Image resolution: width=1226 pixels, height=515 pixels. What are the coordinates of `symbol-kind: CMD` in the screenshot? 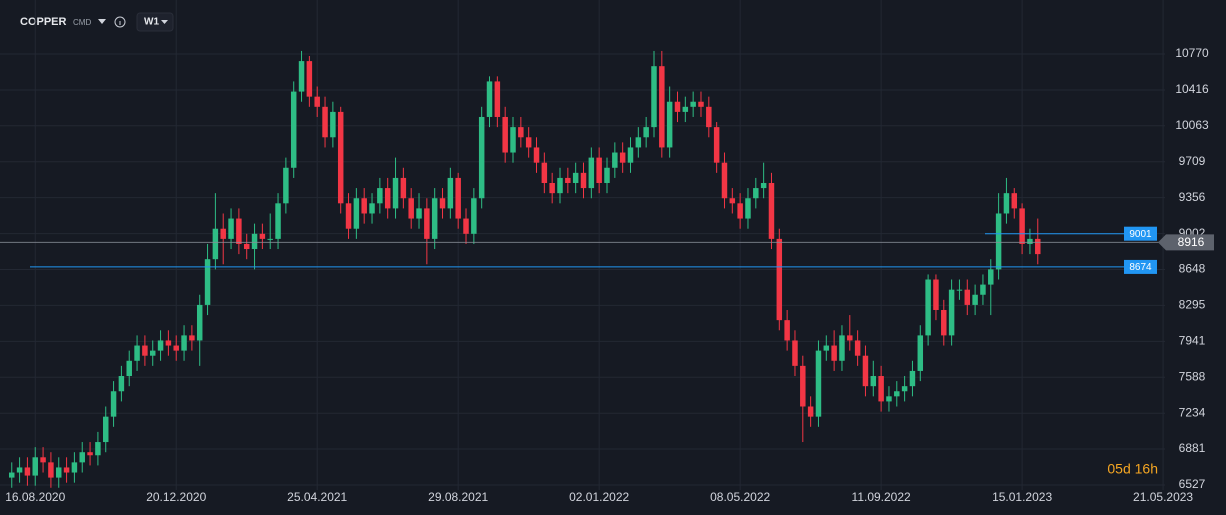 It's located at (82, 22).